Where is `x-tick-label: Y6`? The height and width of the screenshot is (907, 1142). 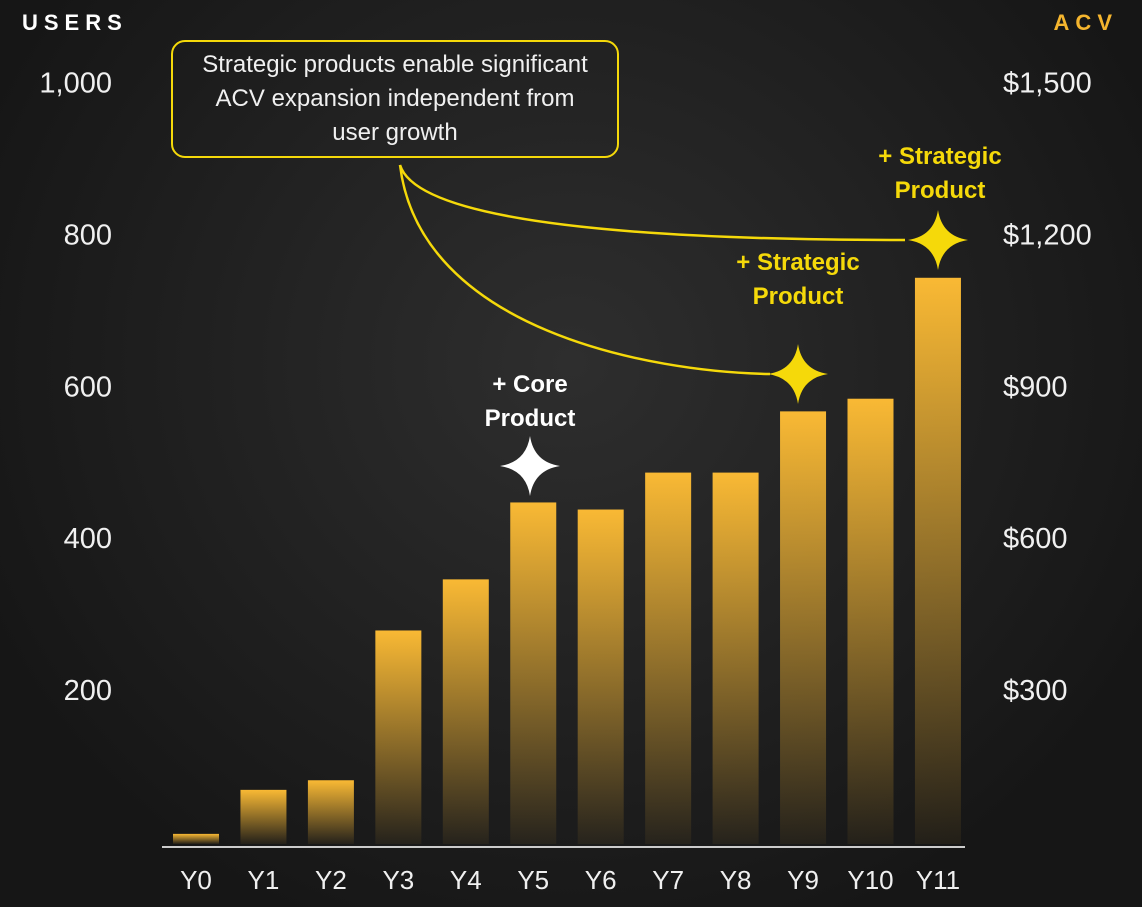 x-tick-label: Y6 is located at coordinates (601, 880).